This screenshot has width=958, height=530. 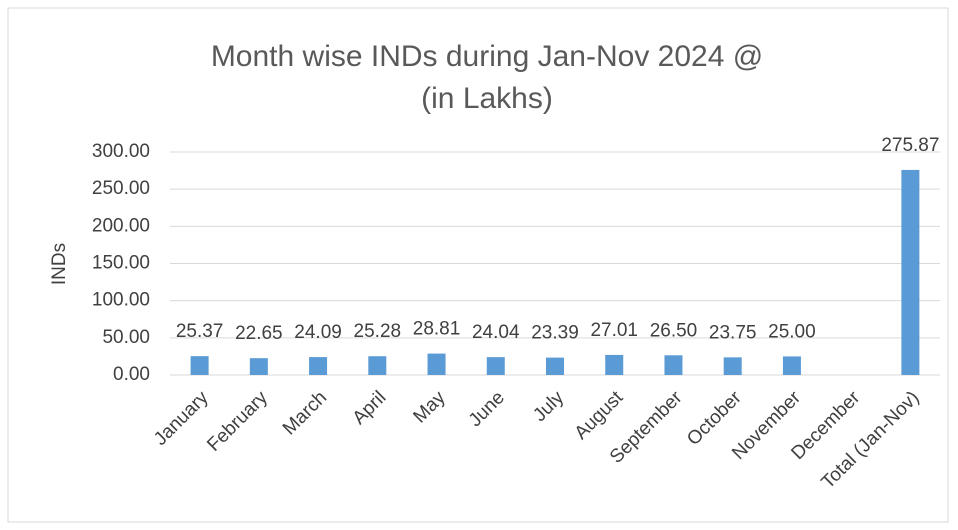 What do you see at coordinates (131, 374) in the screenshot?
I see `y-tick-label: 0.00` at bounding box center [131, 374].